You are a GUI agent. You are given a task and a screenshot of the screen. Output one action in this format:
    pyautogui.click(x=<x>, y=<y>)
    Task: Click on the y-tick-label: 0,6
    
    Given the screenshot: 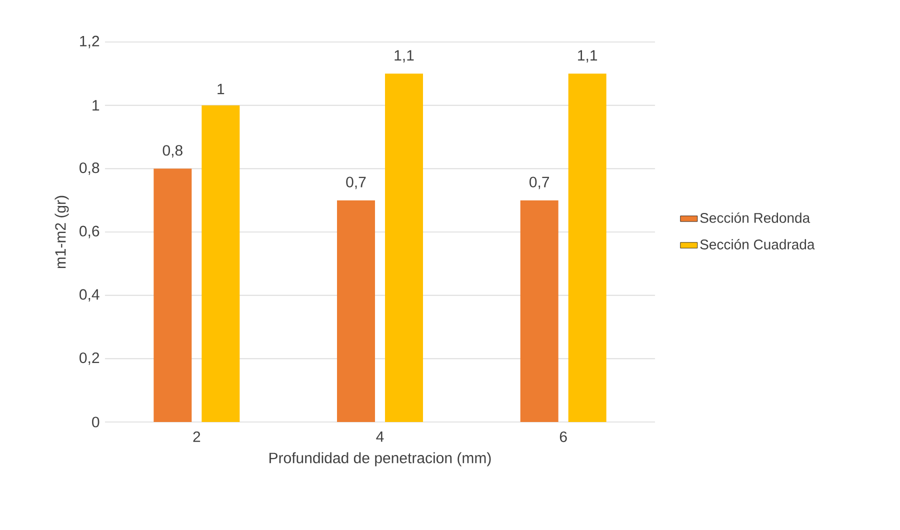 What is the action you would take?
    pyautogui.click(x=90, y=232)
    